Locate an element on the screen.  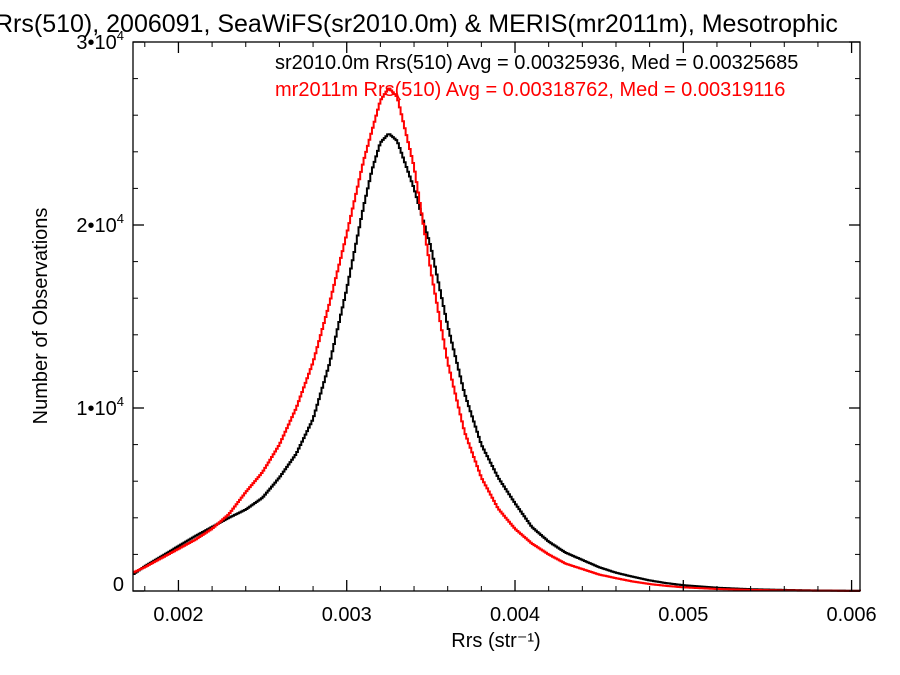
x-tick-label: 0.003 is located at coordinates (347, 615).